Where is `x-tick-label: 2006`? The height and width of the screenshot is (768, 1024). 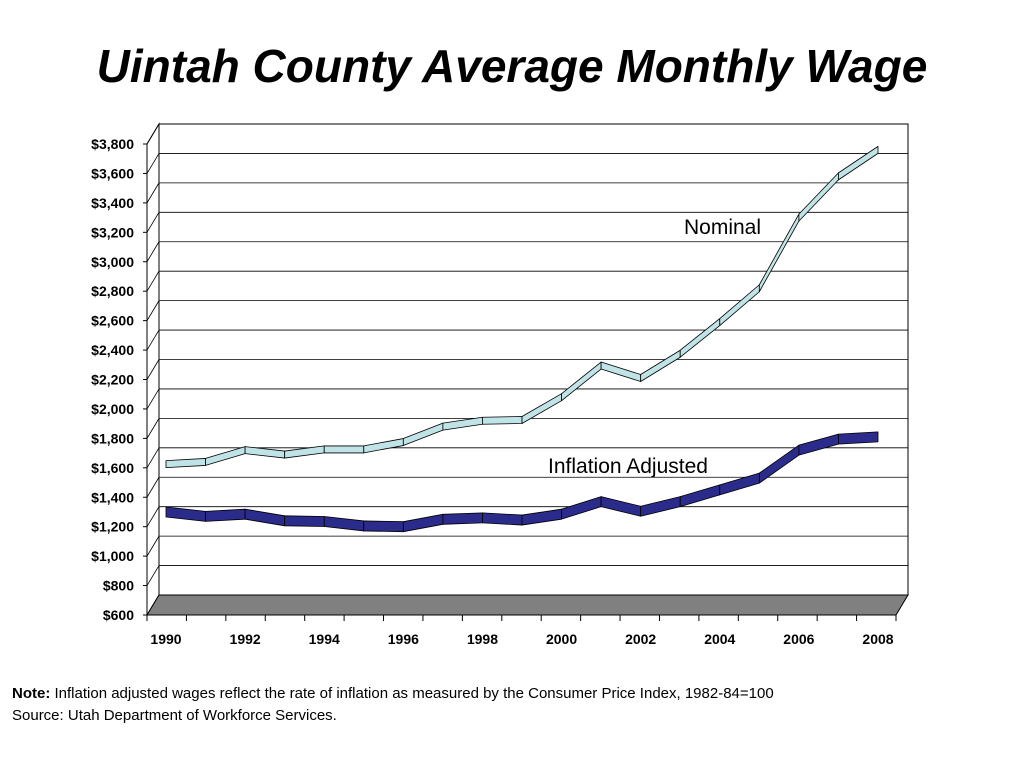
x-tick-label: 2006 is located at coordinates (798, 639).